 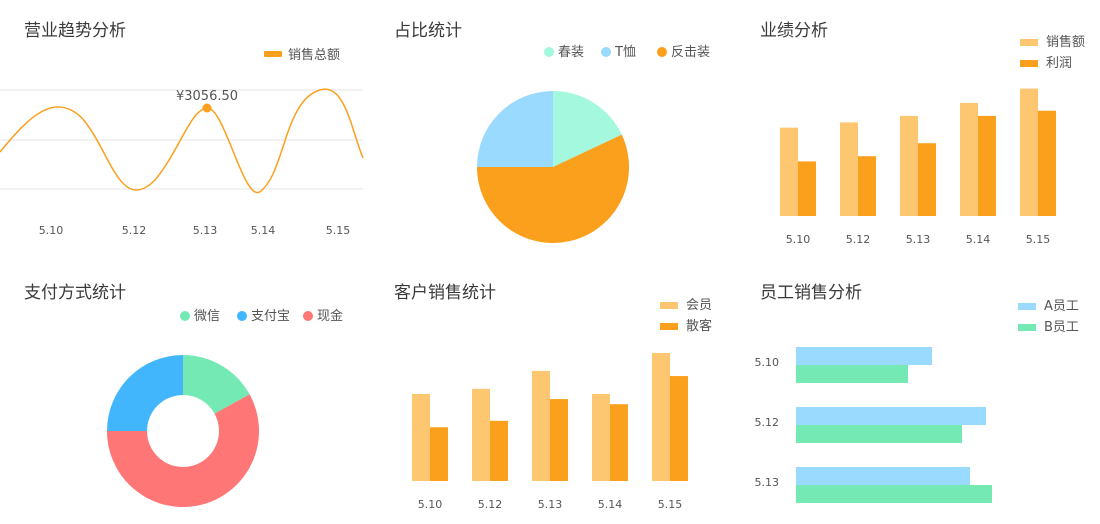 I want to click on performance-title: 业绩分析, so click(x=794, y=31).